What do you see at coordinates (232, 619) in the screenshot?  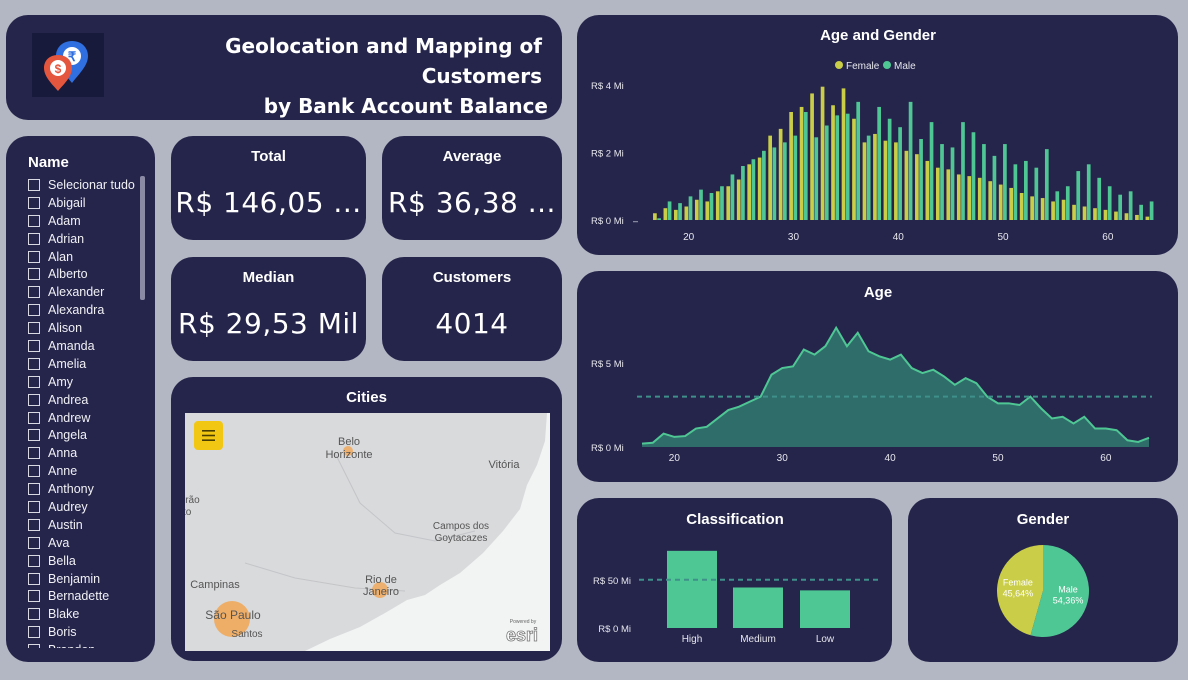 I see `bubble-sao-paulo` at bounding box center [232, 619].